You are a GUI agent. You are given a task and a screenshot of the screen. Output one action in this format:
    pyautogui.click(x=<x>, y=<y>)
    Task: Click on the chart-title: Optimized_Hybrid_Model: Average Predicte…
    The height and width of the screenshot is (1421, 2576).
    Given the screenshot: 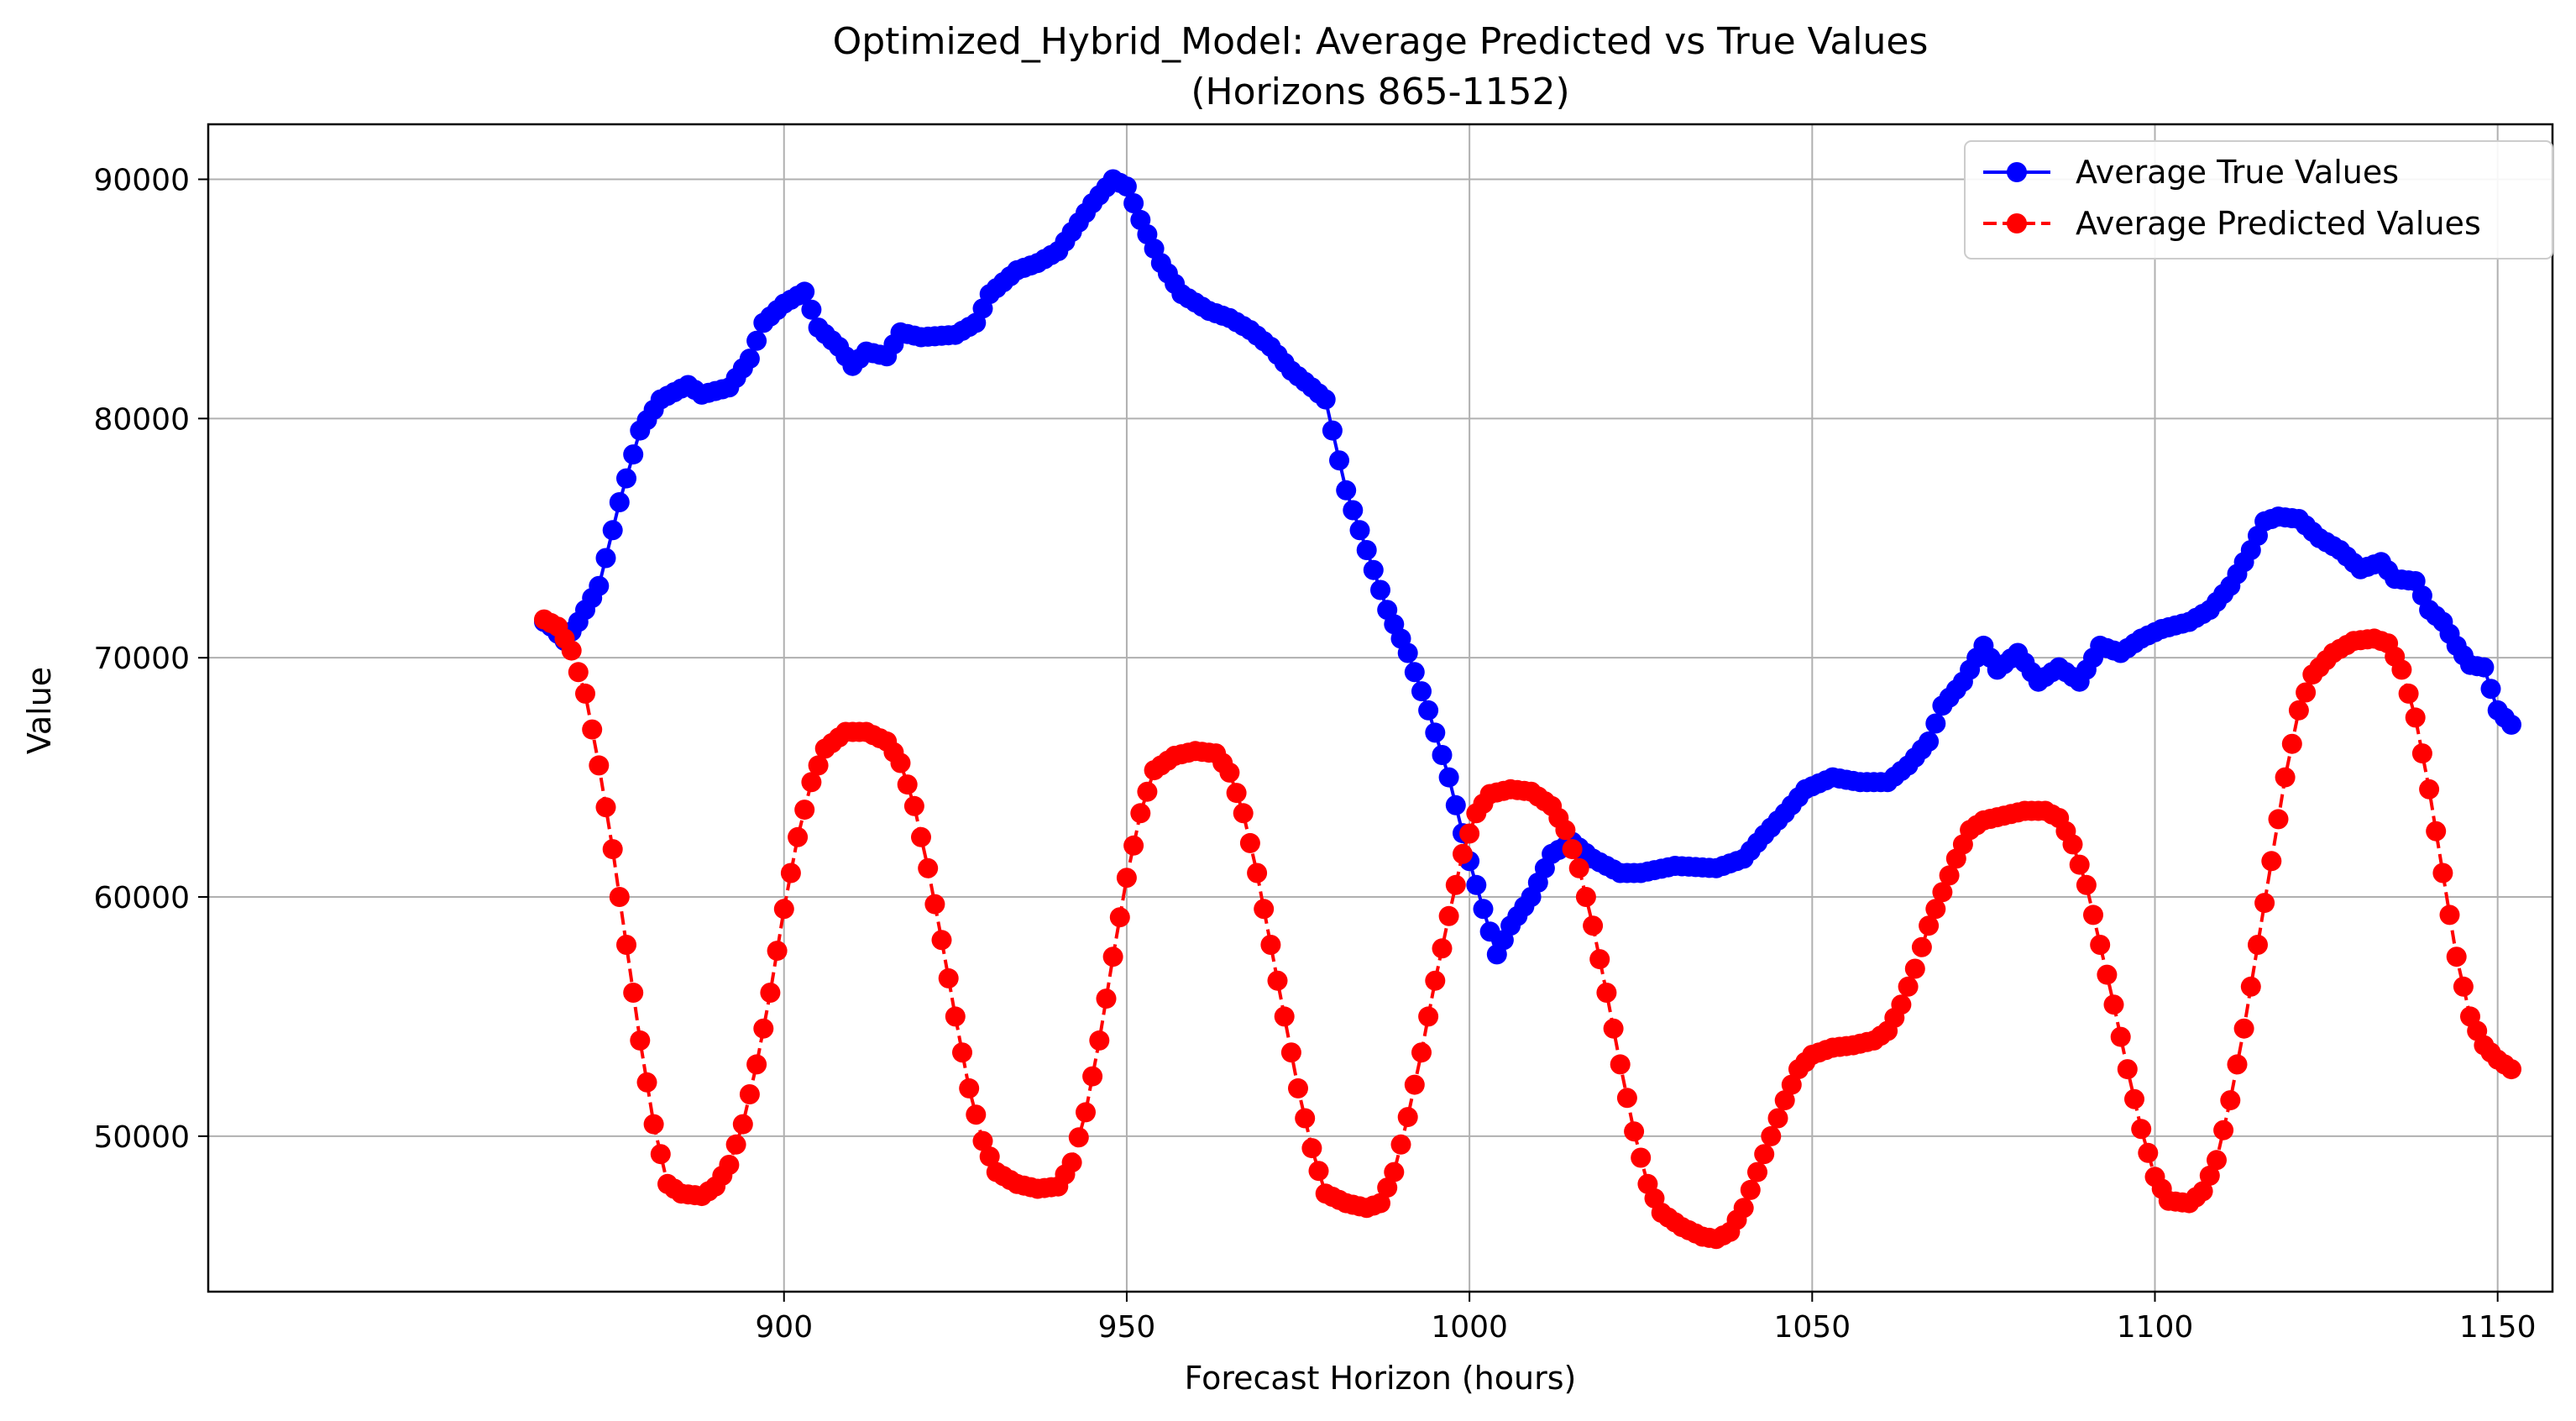 What is the action you would take?
    pyautogui.click(x=1381, y=42)
    